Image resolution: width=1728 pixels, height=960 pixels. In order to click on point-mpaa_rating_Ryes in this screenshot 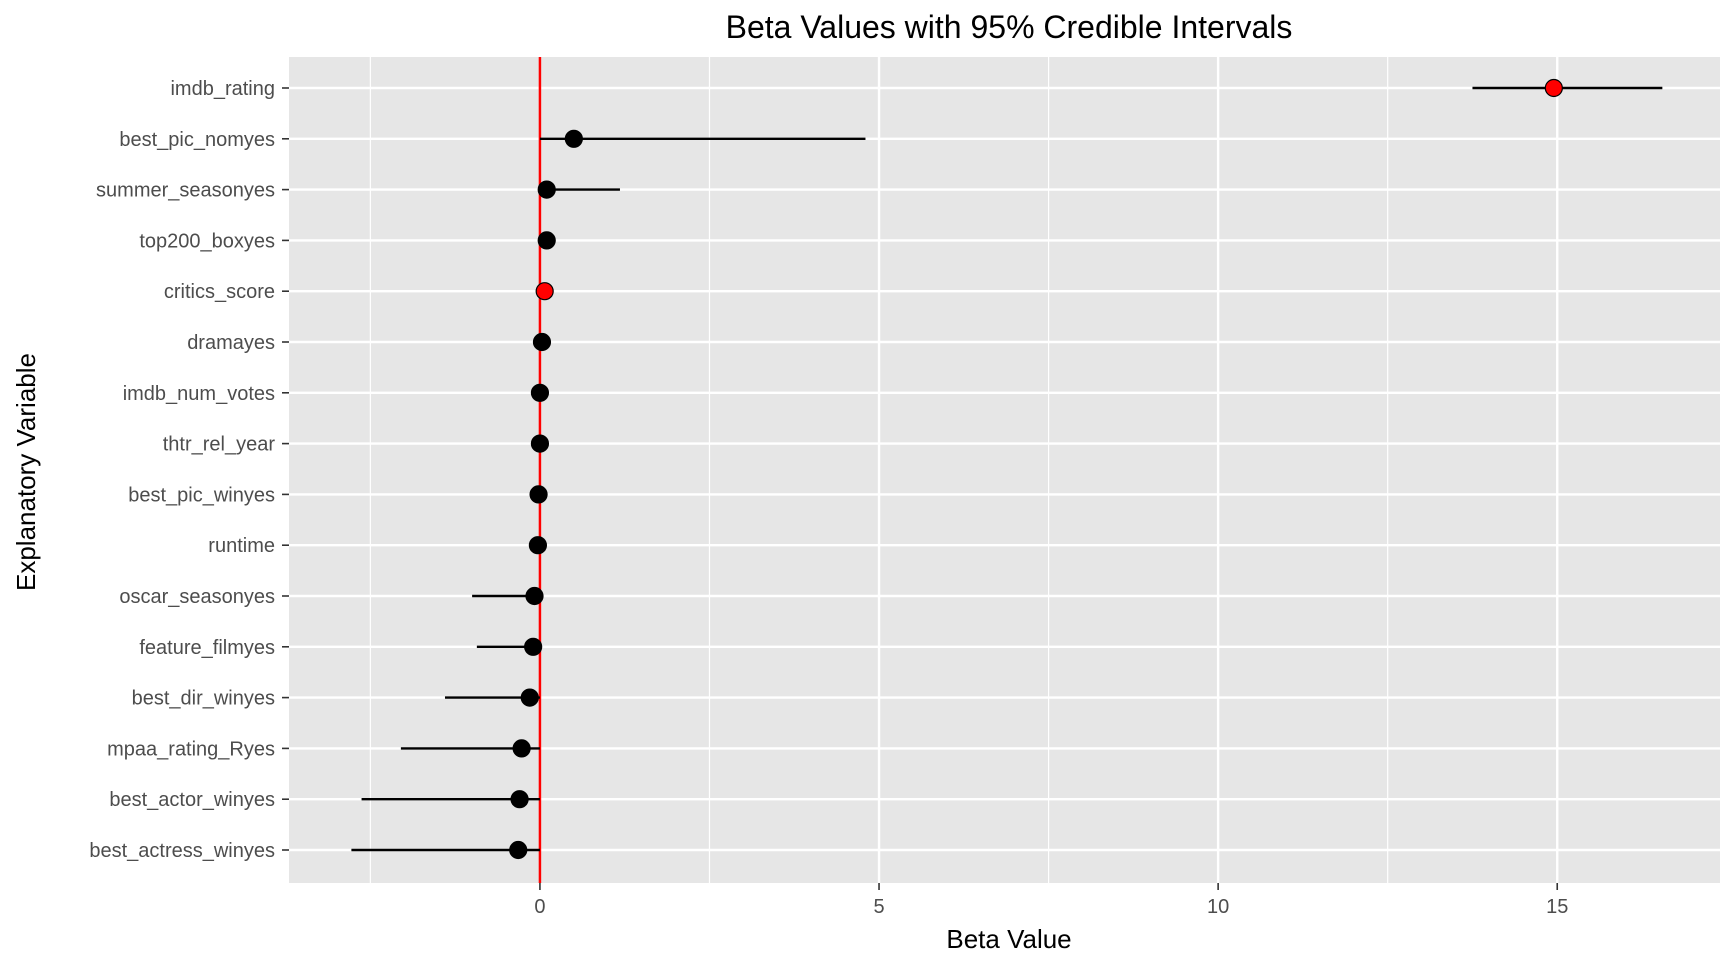, I will do `click(521, 748)`.